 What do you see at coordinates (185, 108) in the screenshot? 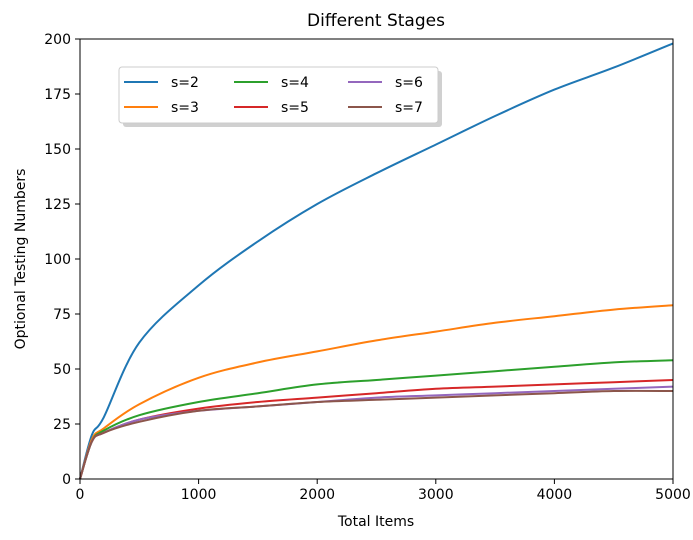
I see `legend-label: s=3` at bounding box center [185, 108].